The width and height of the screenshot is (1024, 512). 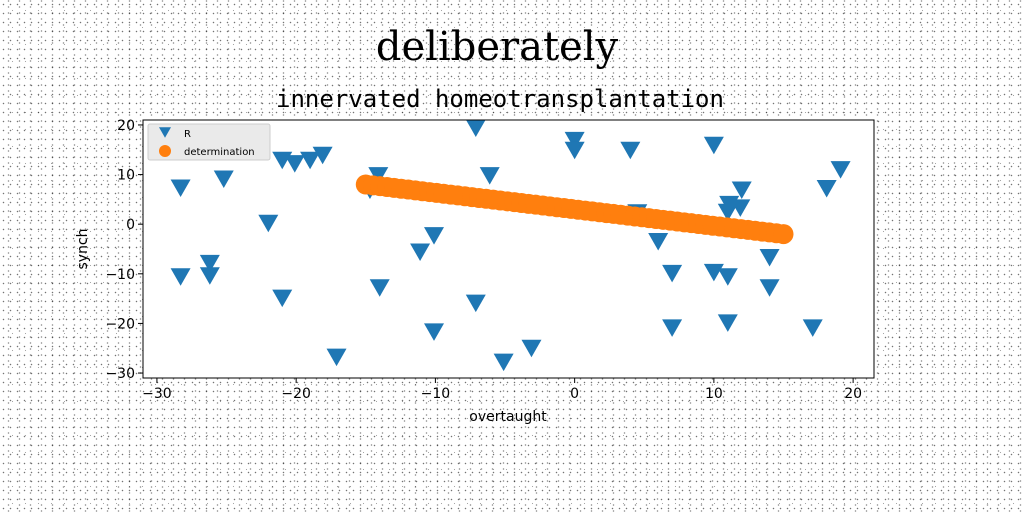 I want to click on y-tick-label: −10, so click(x=120, y=275).